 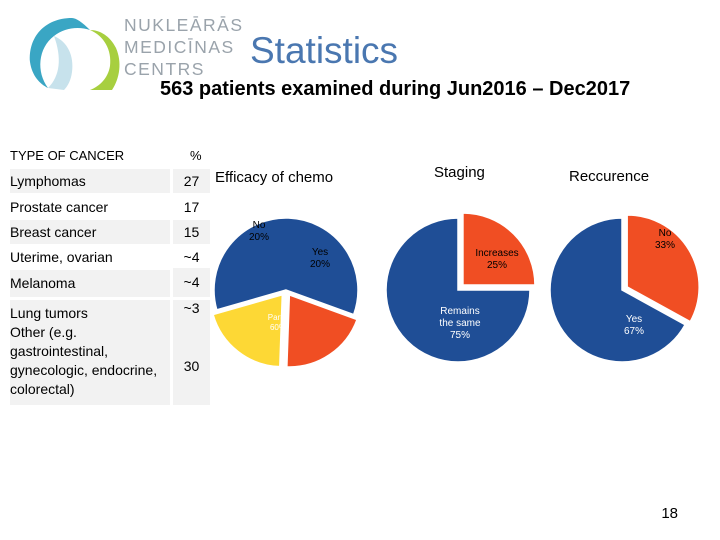 I want to click on table-row-label: Breast cancer, so click(x=90, y=232).